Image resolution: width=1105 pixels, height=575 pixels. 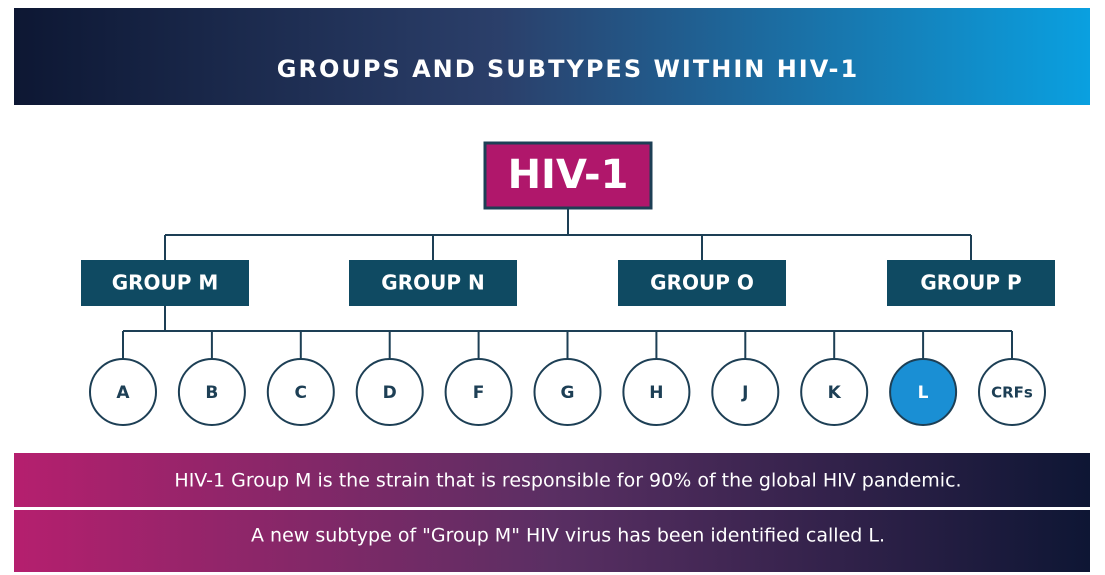 I want to click on subtype-label: D, so click(x=390, y=393).